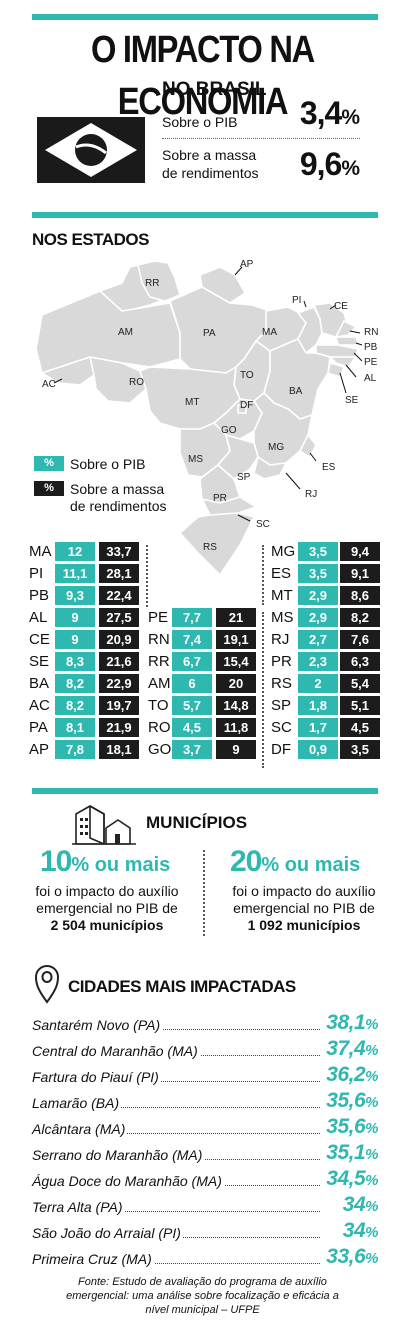 This screenshot has height=1340, width=405. I want to click on state-row: RN 7,4 19,1, so click(202, 639).